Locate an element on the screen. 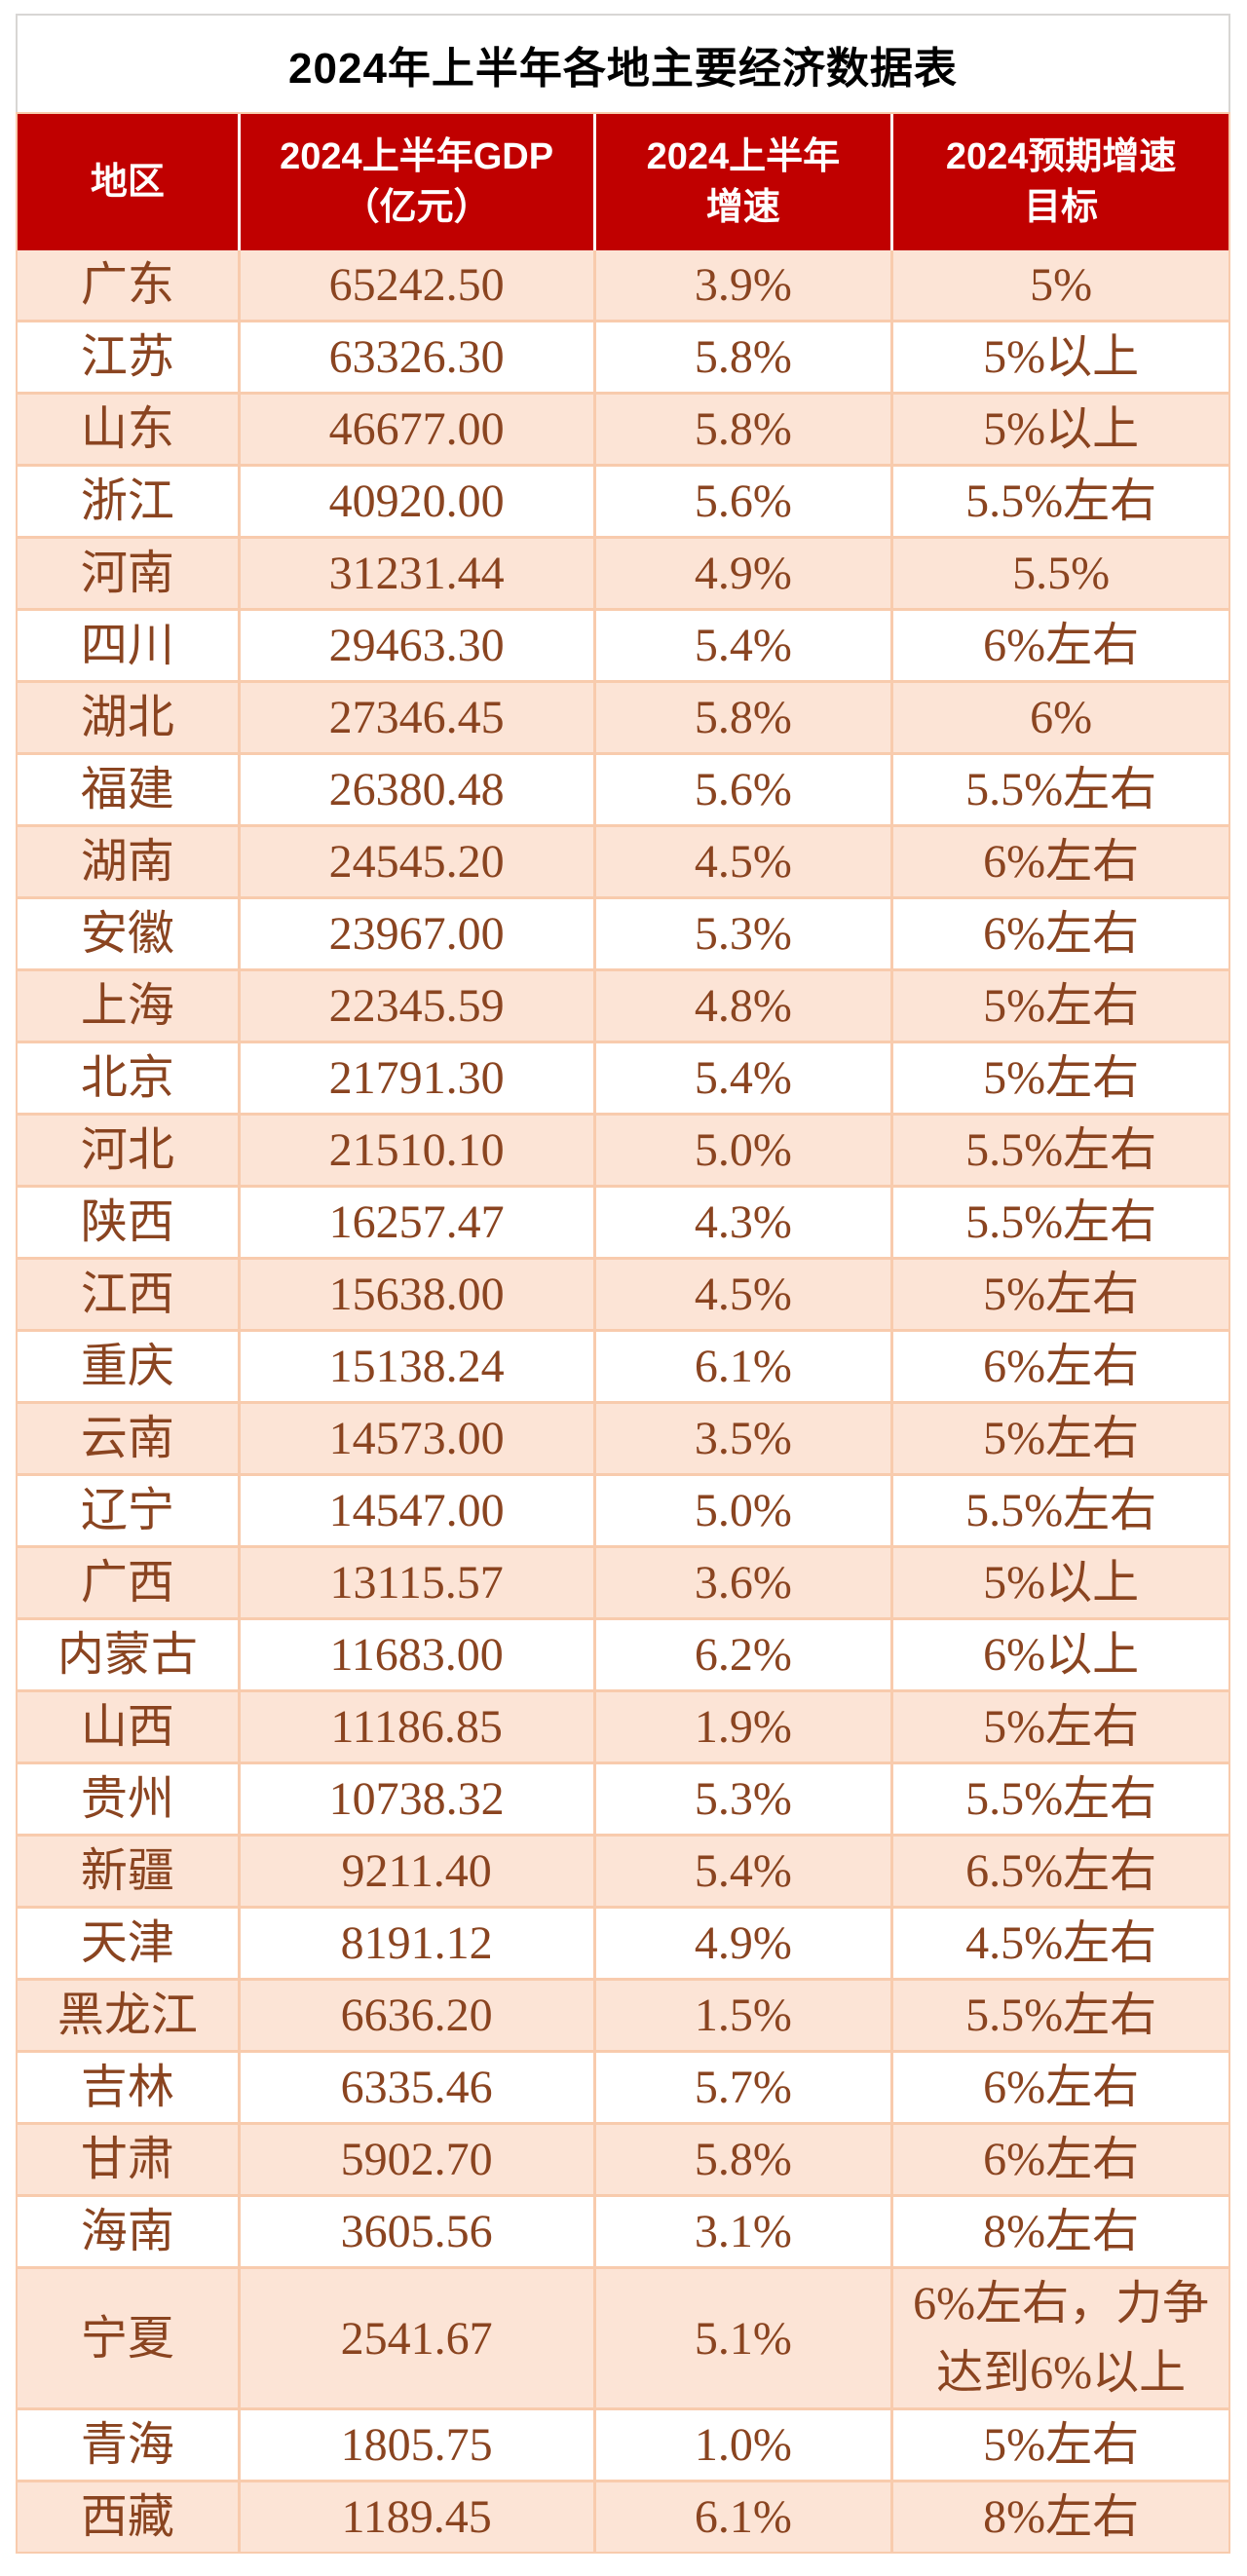  table-row: 黑龙江 6636.20 1.5% 5.5%左右 is located at coordinates (623, 2017).